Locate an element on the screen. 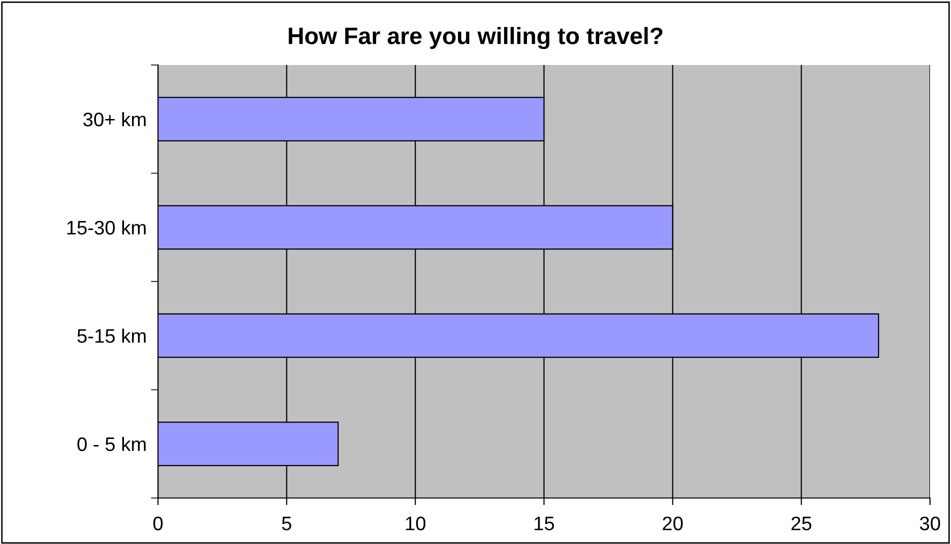 The image size is (951, 544). x-tick-label: 25 is located at coordinates (802, 523).